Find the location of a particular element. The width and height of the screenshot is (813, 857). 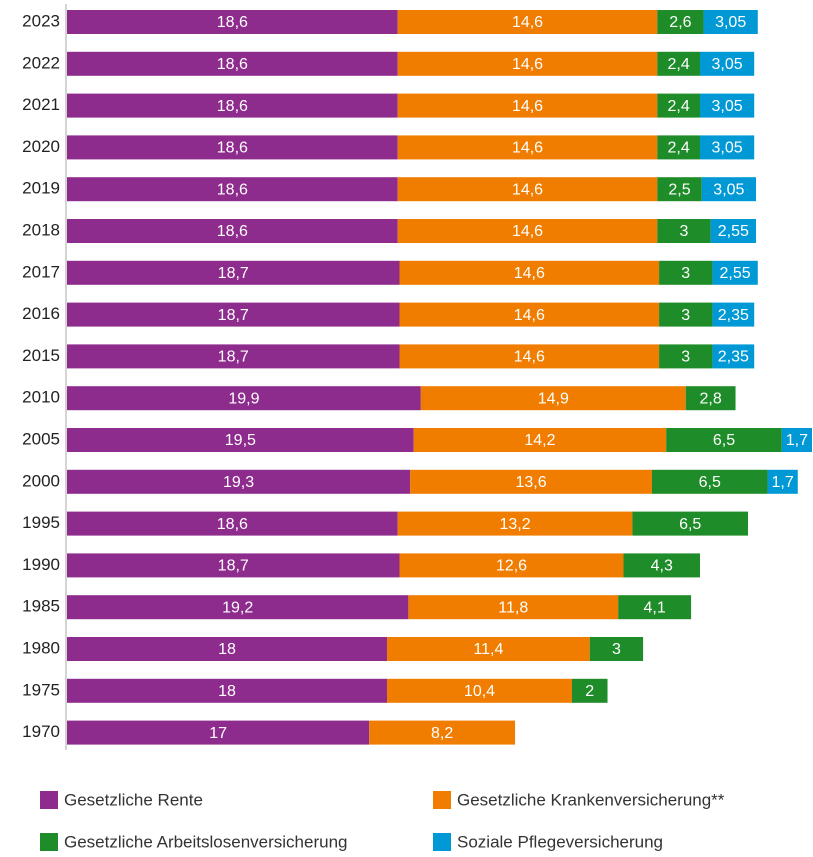

value-label: 19,2 is located at coordinates (237, 607).